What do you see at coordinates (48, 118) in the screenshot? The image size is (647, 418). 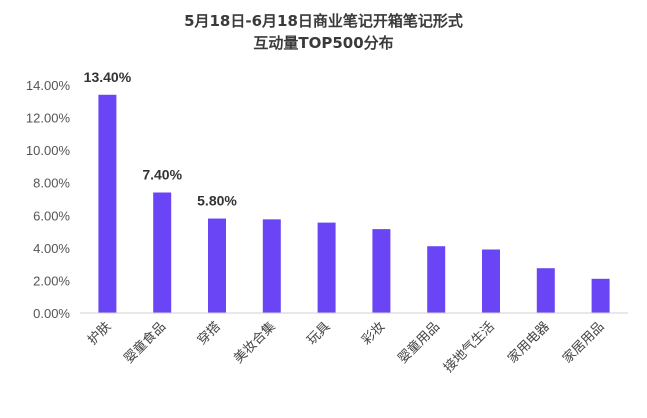 I see `y-tick-label: 12.00%` at bounding box center [48, 118].